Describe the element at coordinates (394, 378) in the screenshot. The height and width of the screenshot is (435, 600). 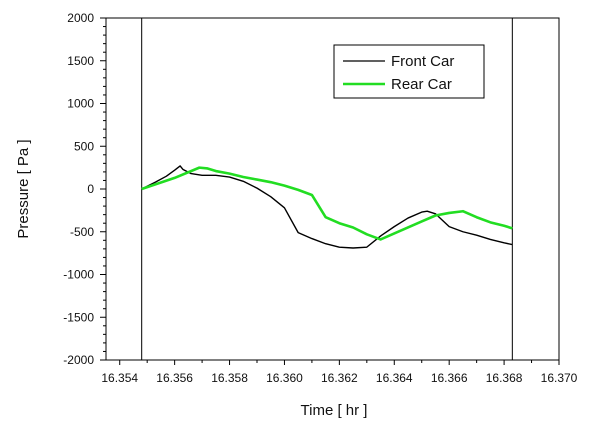
I see `x-tick-label: 16.364` at that location.